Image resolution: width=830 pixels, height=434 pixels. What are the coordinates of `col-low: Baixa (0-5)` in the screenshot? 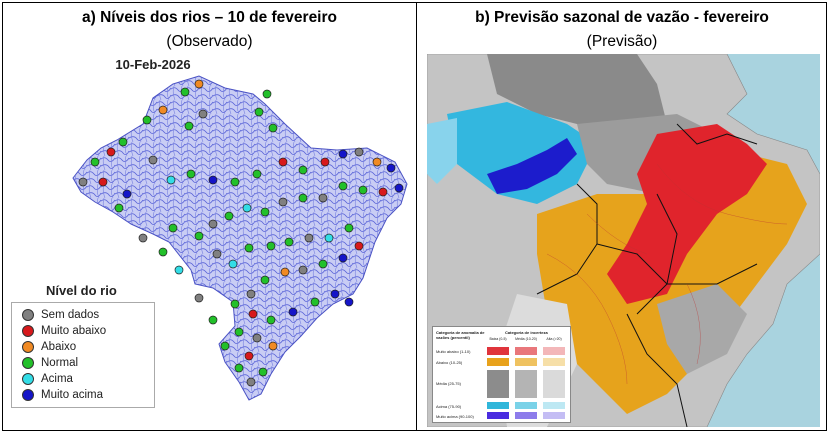 It's located at (498, 339).